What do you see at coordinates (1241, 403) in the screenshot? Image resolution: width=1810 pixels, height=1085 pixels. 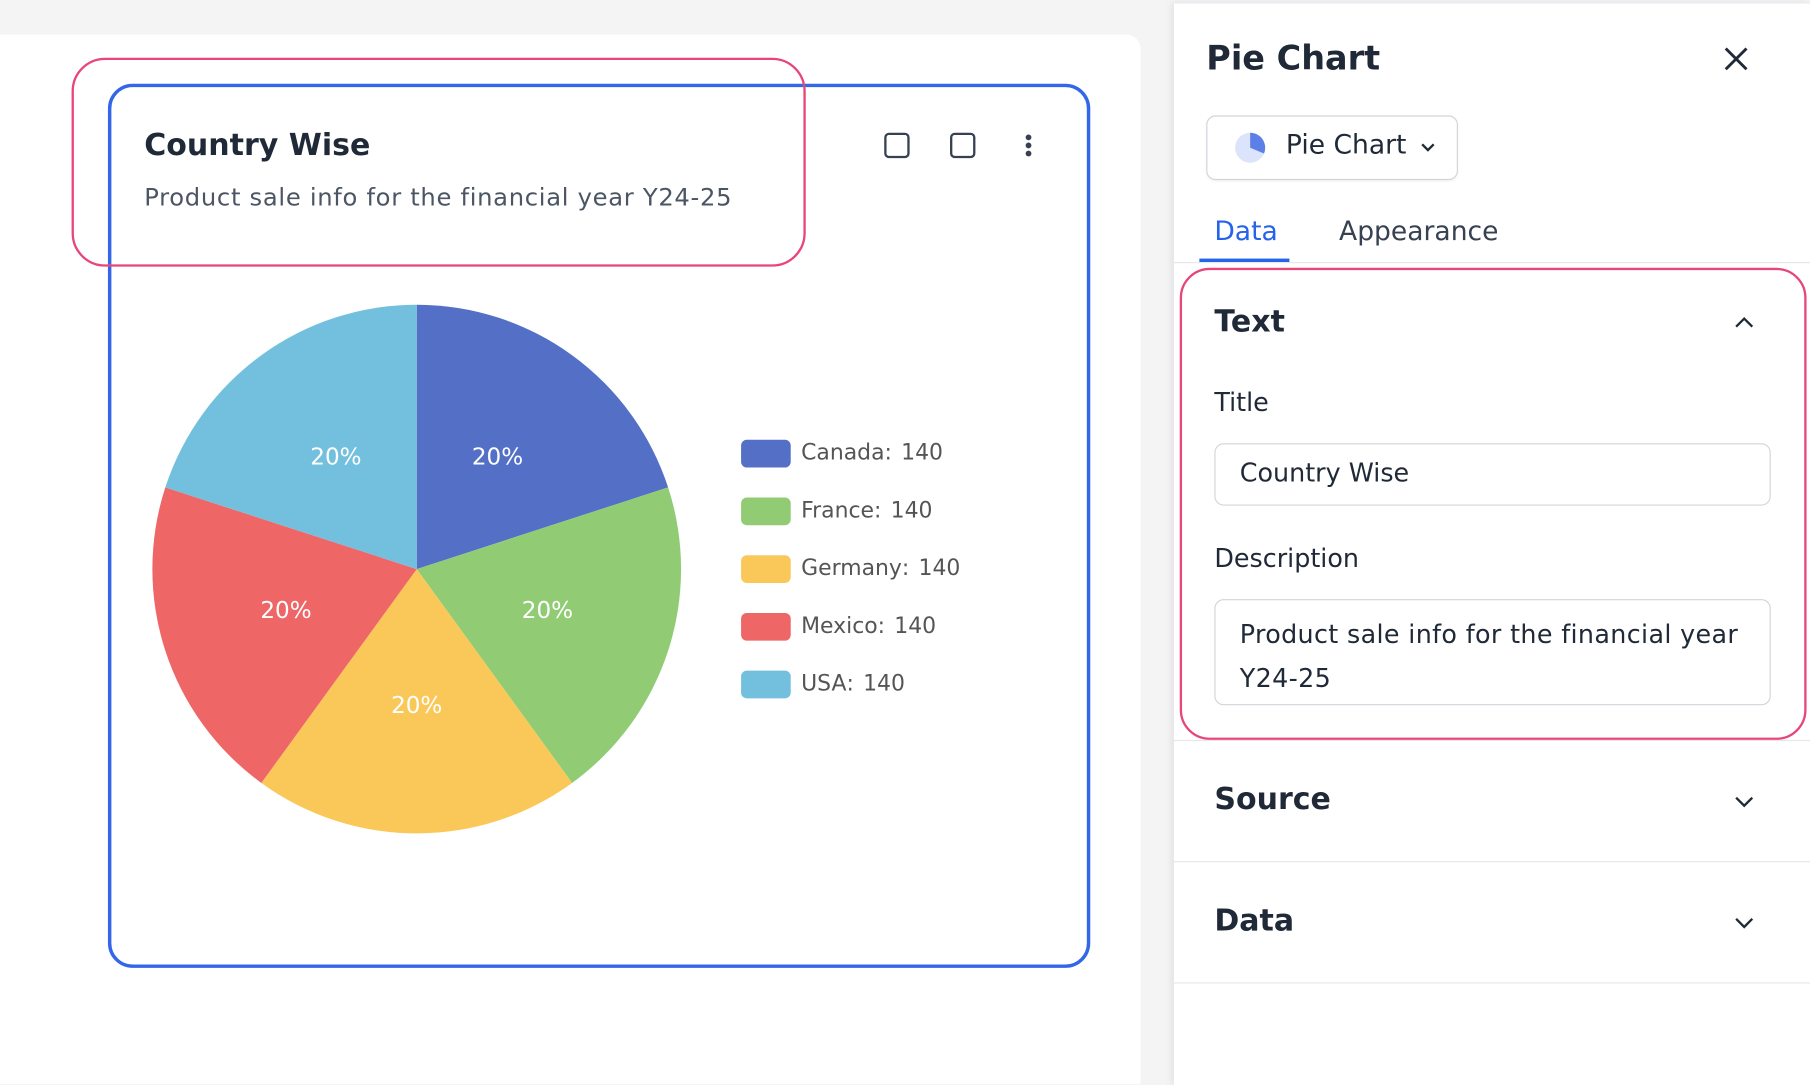 I see `field-label: Title` at bounding box center [1241, 403].